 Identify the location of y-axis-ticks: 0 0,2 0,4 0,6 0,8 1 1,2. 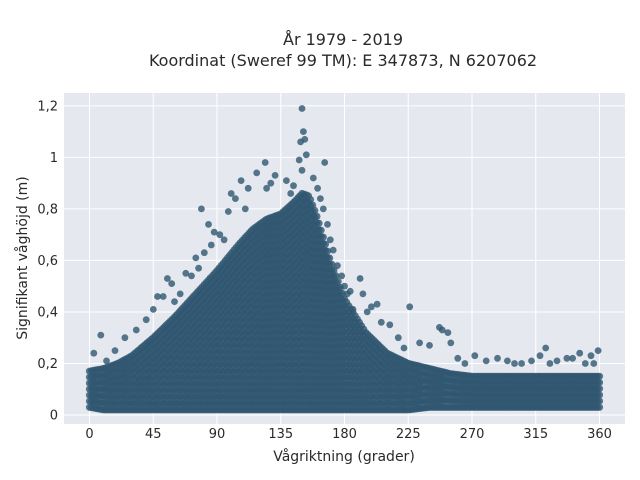
(47, 261).